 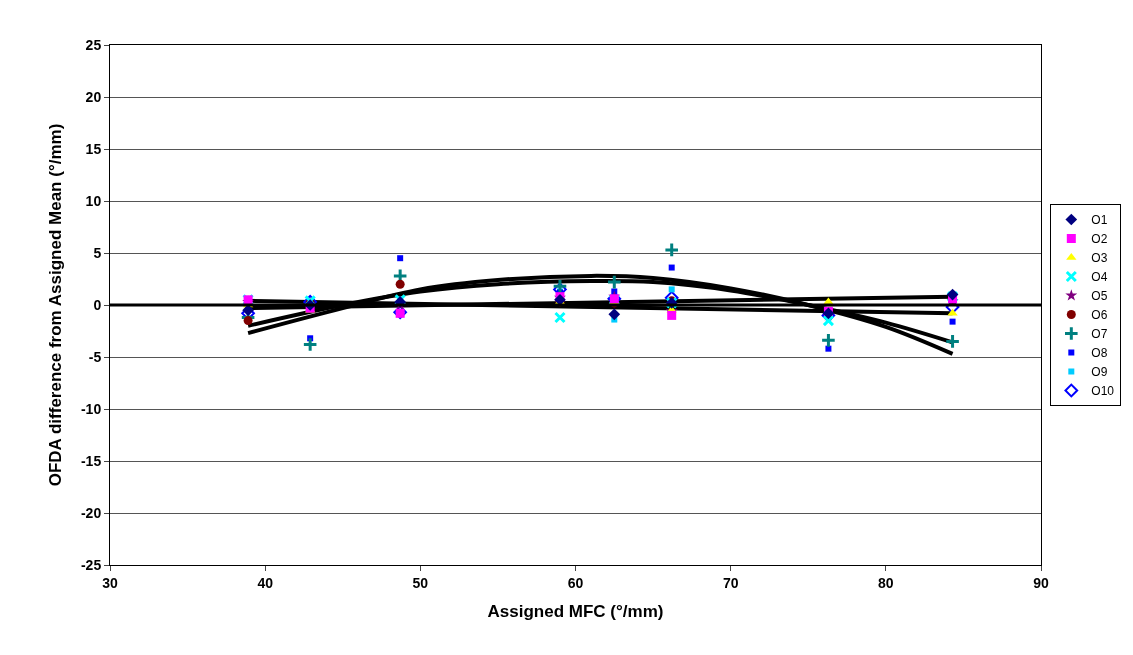 What do you see at coordinates (1099, 296) in the screenshot?
I see `legend-label: O5` at bounding box center [1099, 296].